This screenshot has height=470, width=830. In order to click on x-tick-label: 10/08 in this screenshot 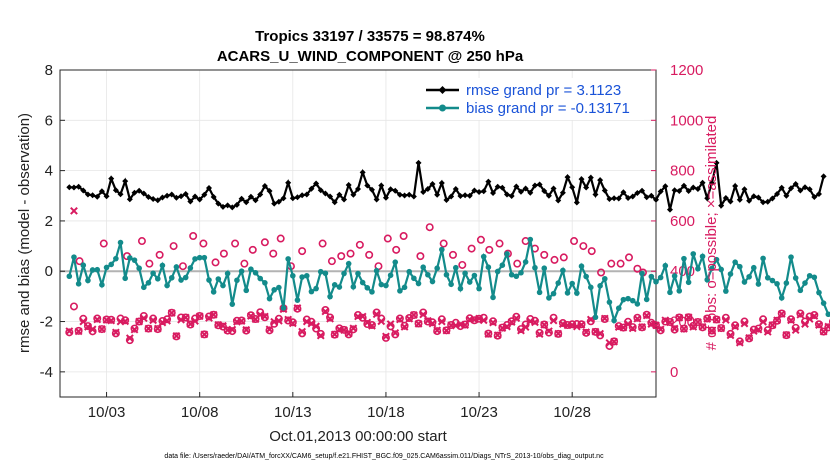, I will do `click(200, 412)`.